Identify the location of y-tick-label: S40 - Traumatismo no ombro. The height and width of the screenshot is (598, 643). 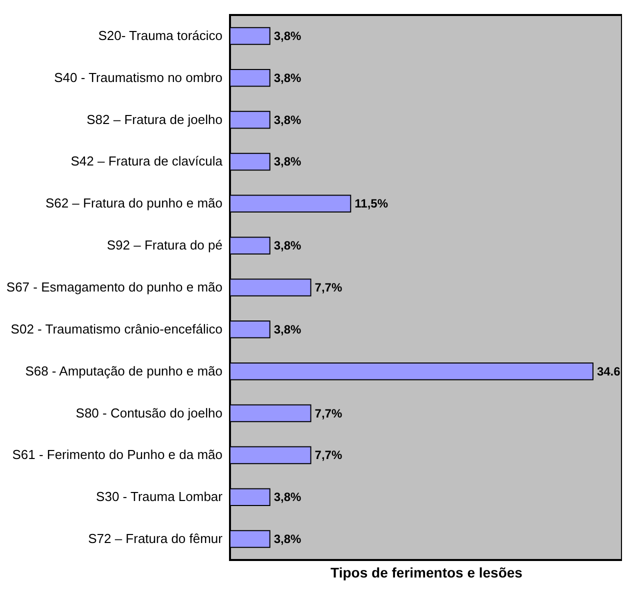
(138, 77).